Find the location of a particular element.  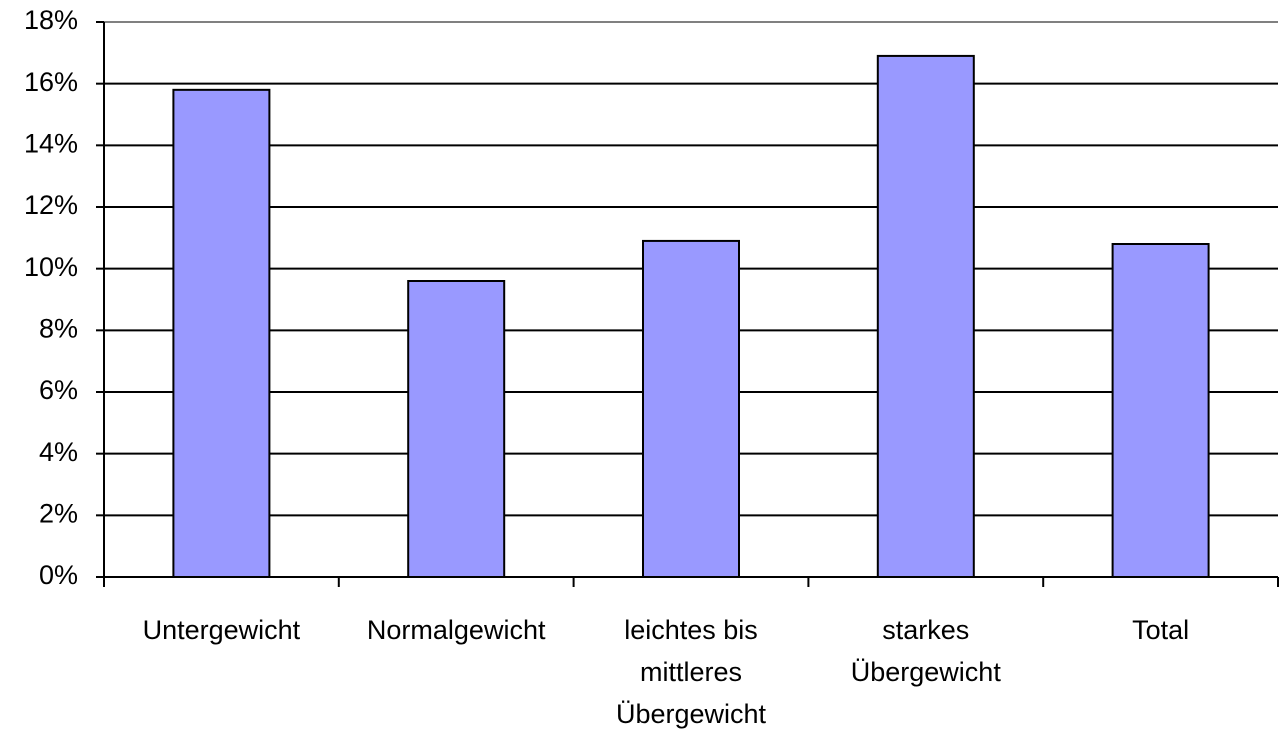

y-tick-label: 12% is located at coordinates (51, 205).